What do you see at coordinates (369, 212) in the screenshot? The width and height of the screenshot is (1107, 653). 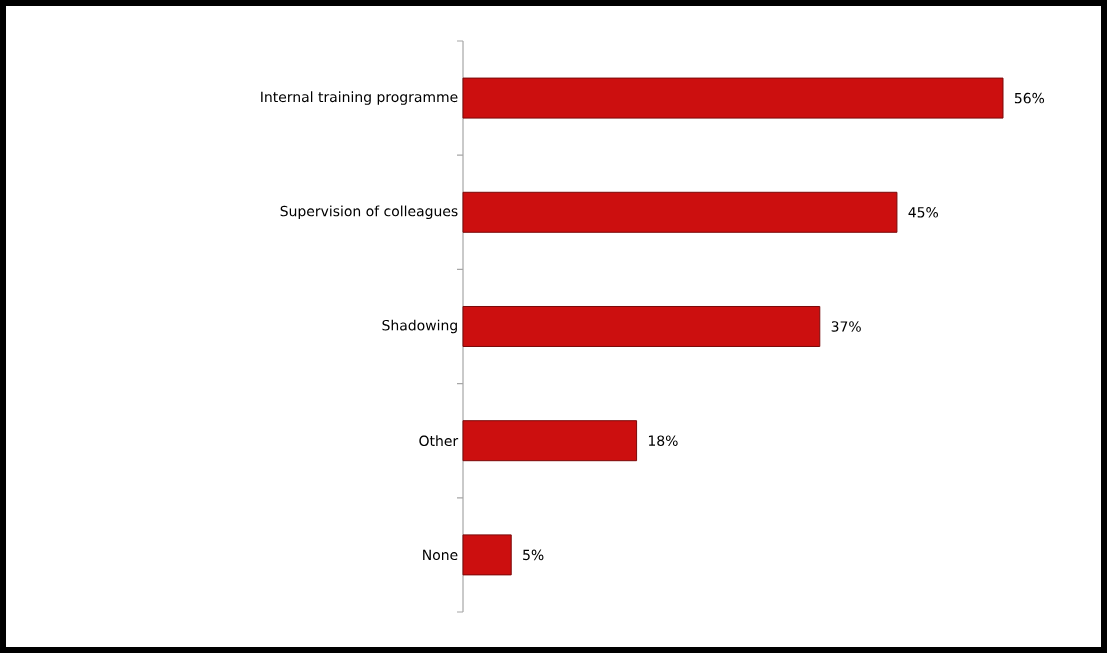 I see `y-tick-label: Supervision of colleagues` at bounding box center [369, 212].